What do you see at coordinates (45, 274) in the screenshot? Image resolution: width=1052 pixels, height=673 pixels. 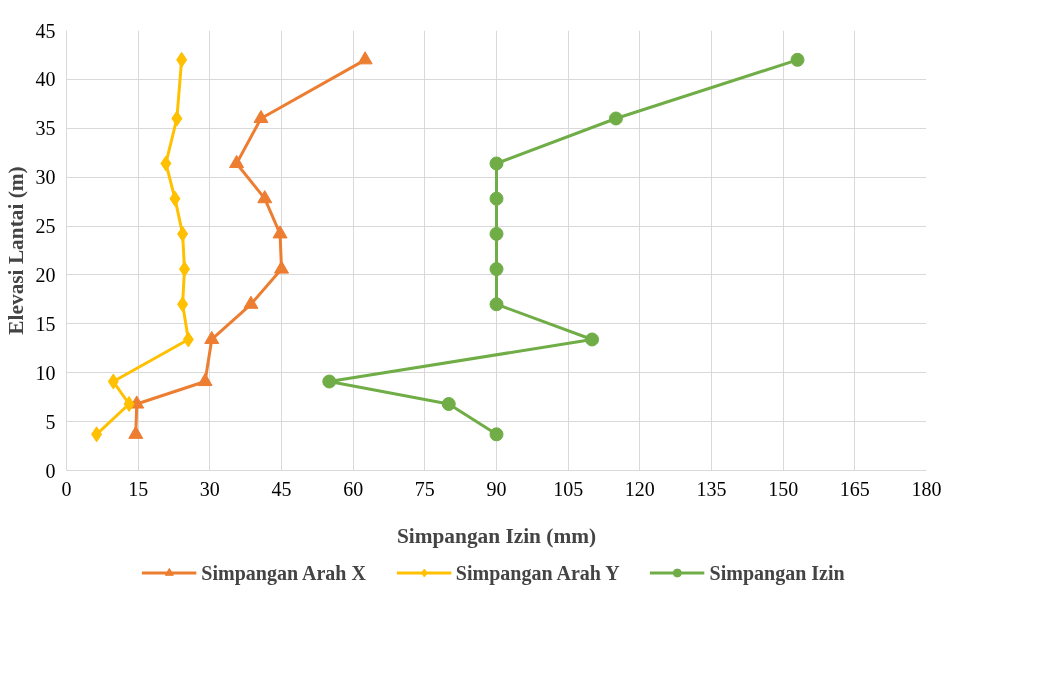 I see `y-tick-label: 20` at bounding box center [45, 274].